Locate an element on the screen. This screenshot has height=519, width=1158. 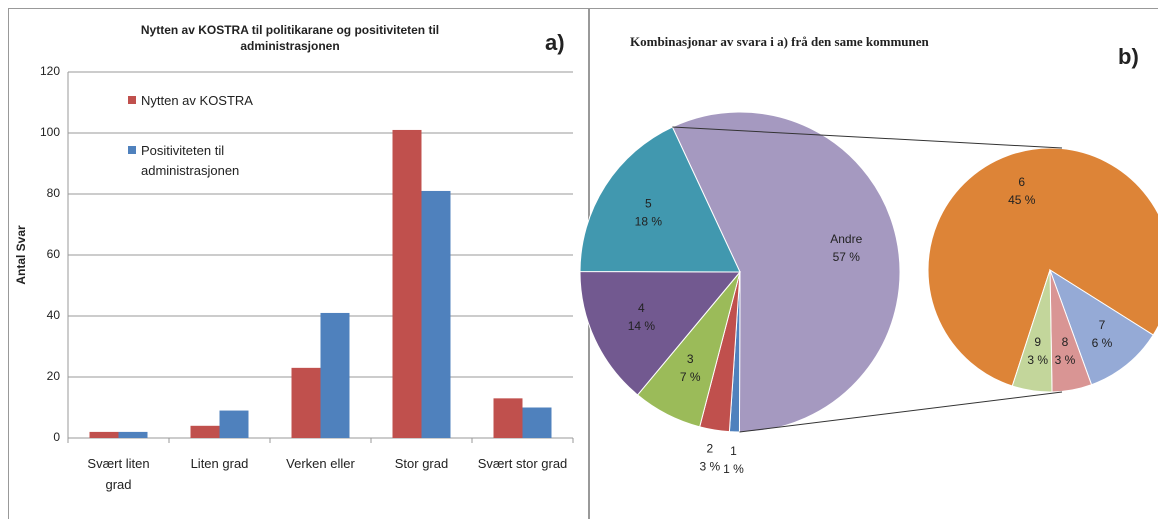
slice-label: 3 is located at coordinates (690, 359).